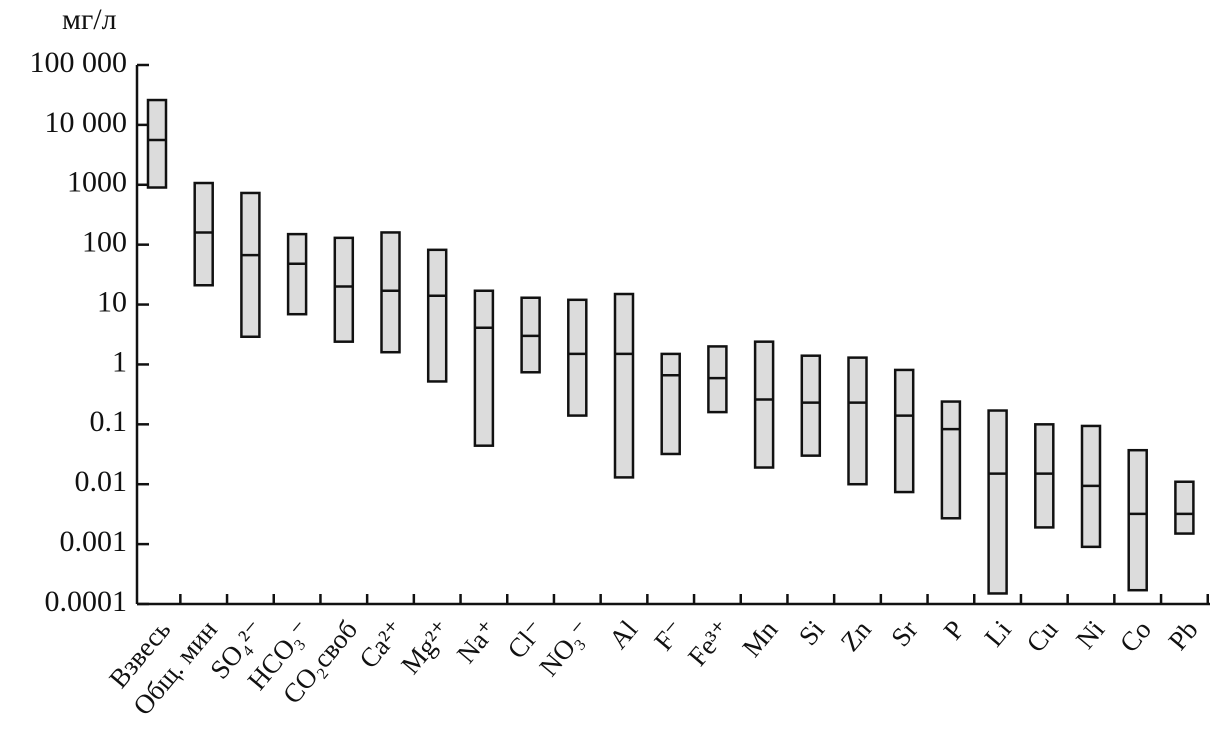  What do you see at coordinates (79, 62) in the screenshot?
I see `y-tick-label: 100 000` at bounding box center [79, 62].